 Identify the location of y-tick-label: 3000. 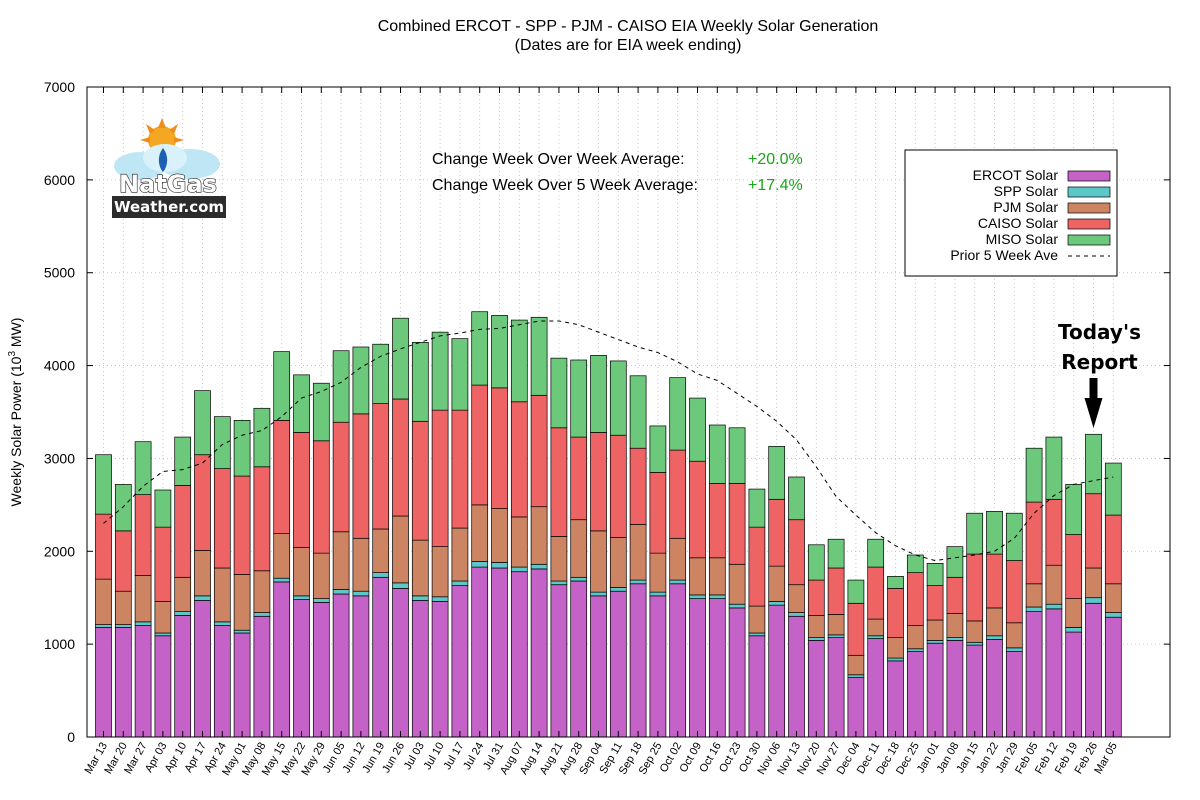
(59, 458).